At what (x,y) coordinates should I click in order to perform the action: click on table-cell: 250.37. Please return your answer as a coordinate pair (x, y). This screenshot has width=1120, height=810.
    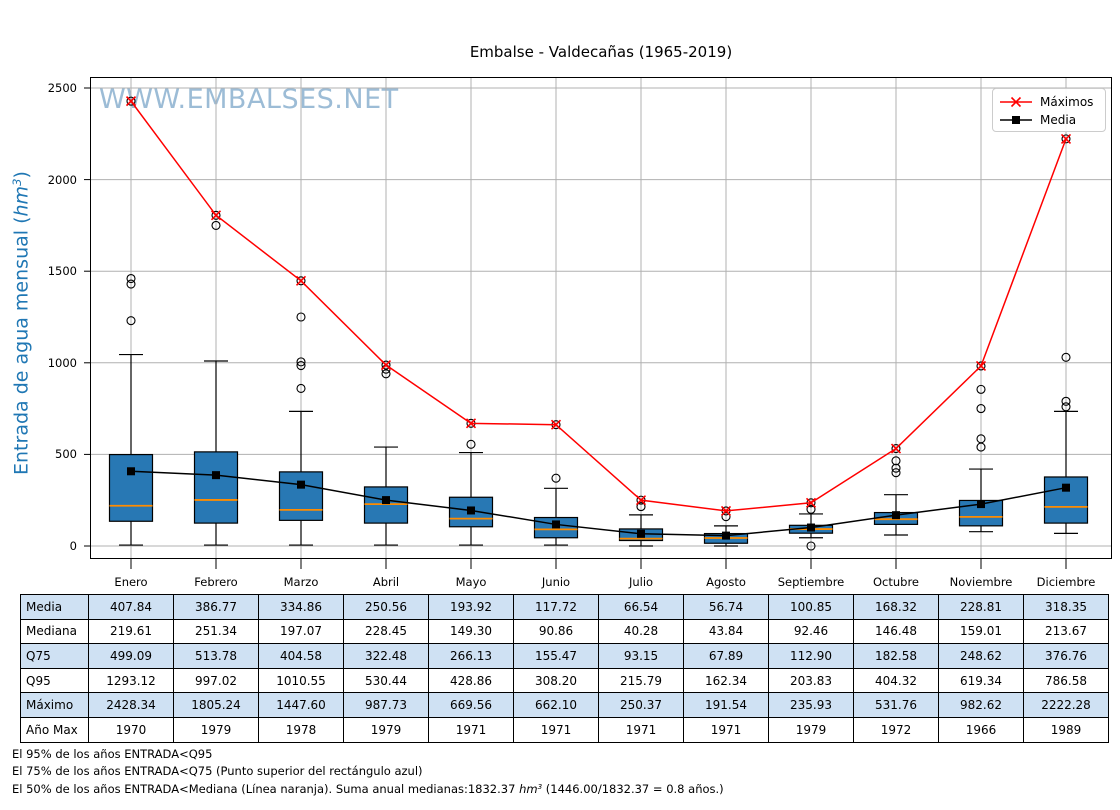
    Looking at the image, I should click on (641, 705).